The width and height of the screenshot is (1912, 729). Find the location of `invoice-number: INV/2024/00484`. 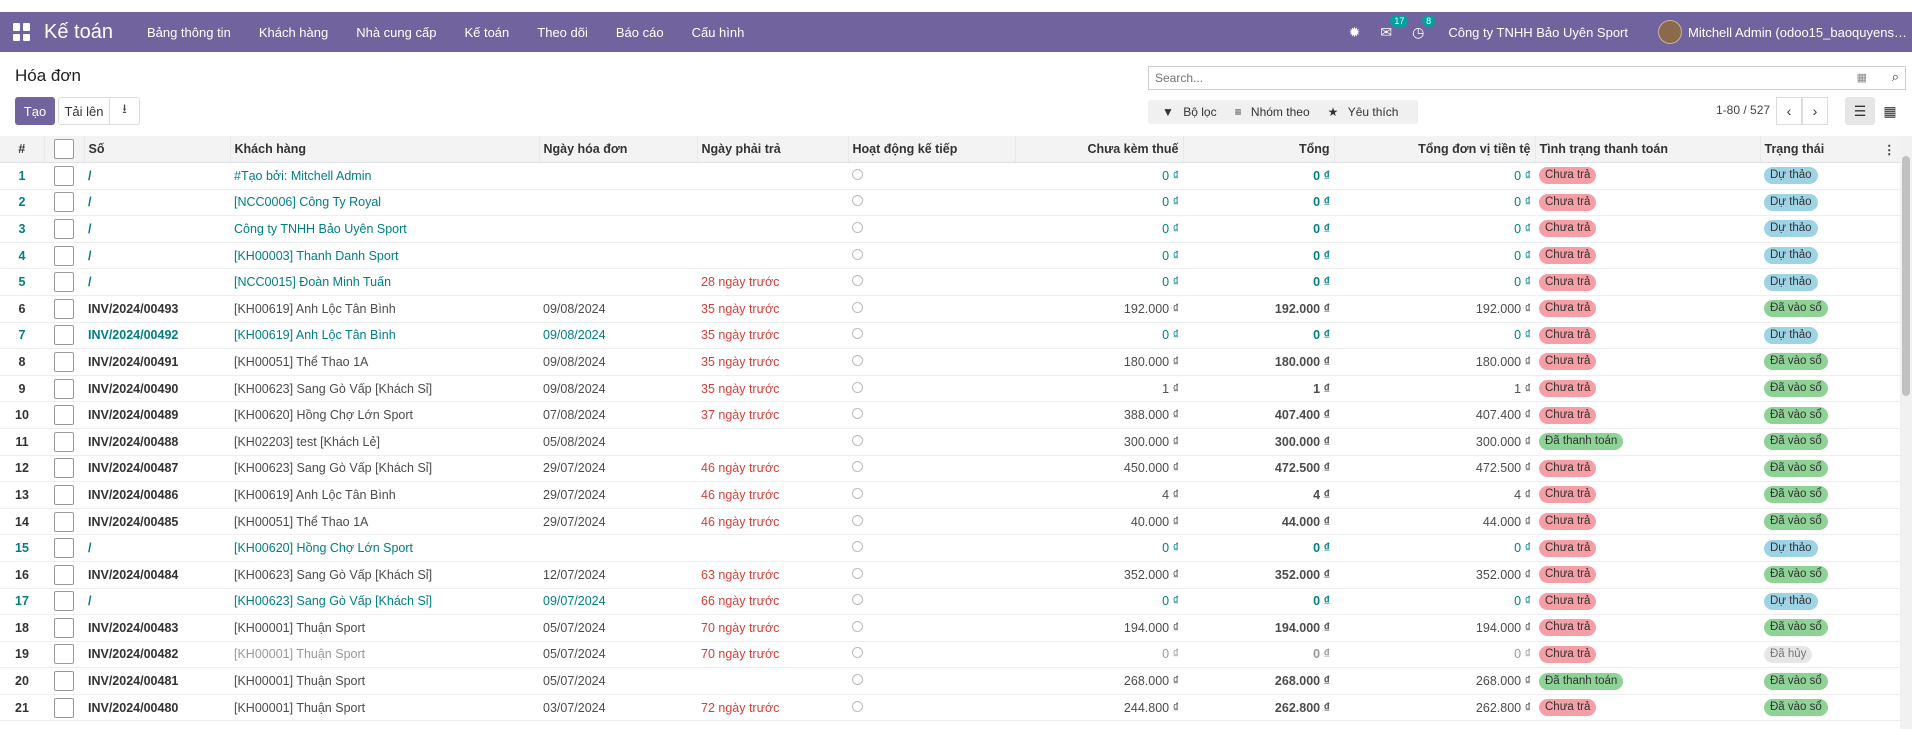

invoice-number: INV/2024/00484 is located at coordinates (157, 575).